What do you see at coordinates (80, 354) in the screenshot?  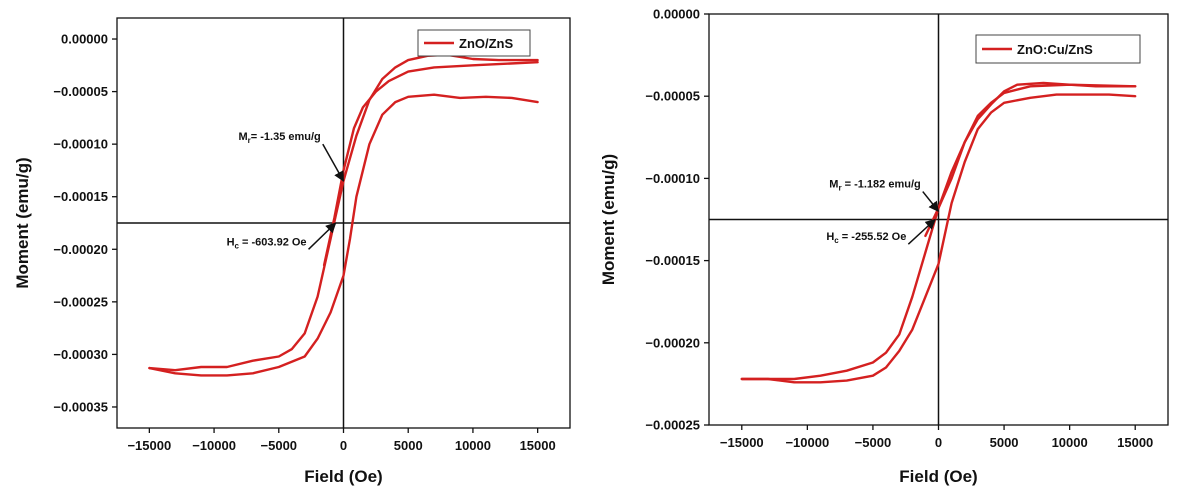 I see `y-tick-label: −0.00030` at bounding box center [80, 354].